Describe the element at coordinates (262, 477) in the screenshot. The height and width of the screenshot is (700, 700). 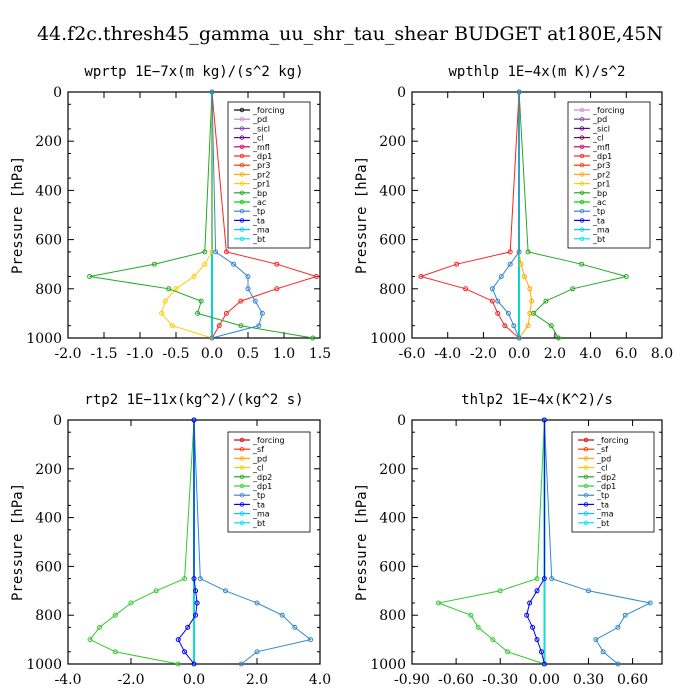
I see `legend-label: _dp2` at that location.